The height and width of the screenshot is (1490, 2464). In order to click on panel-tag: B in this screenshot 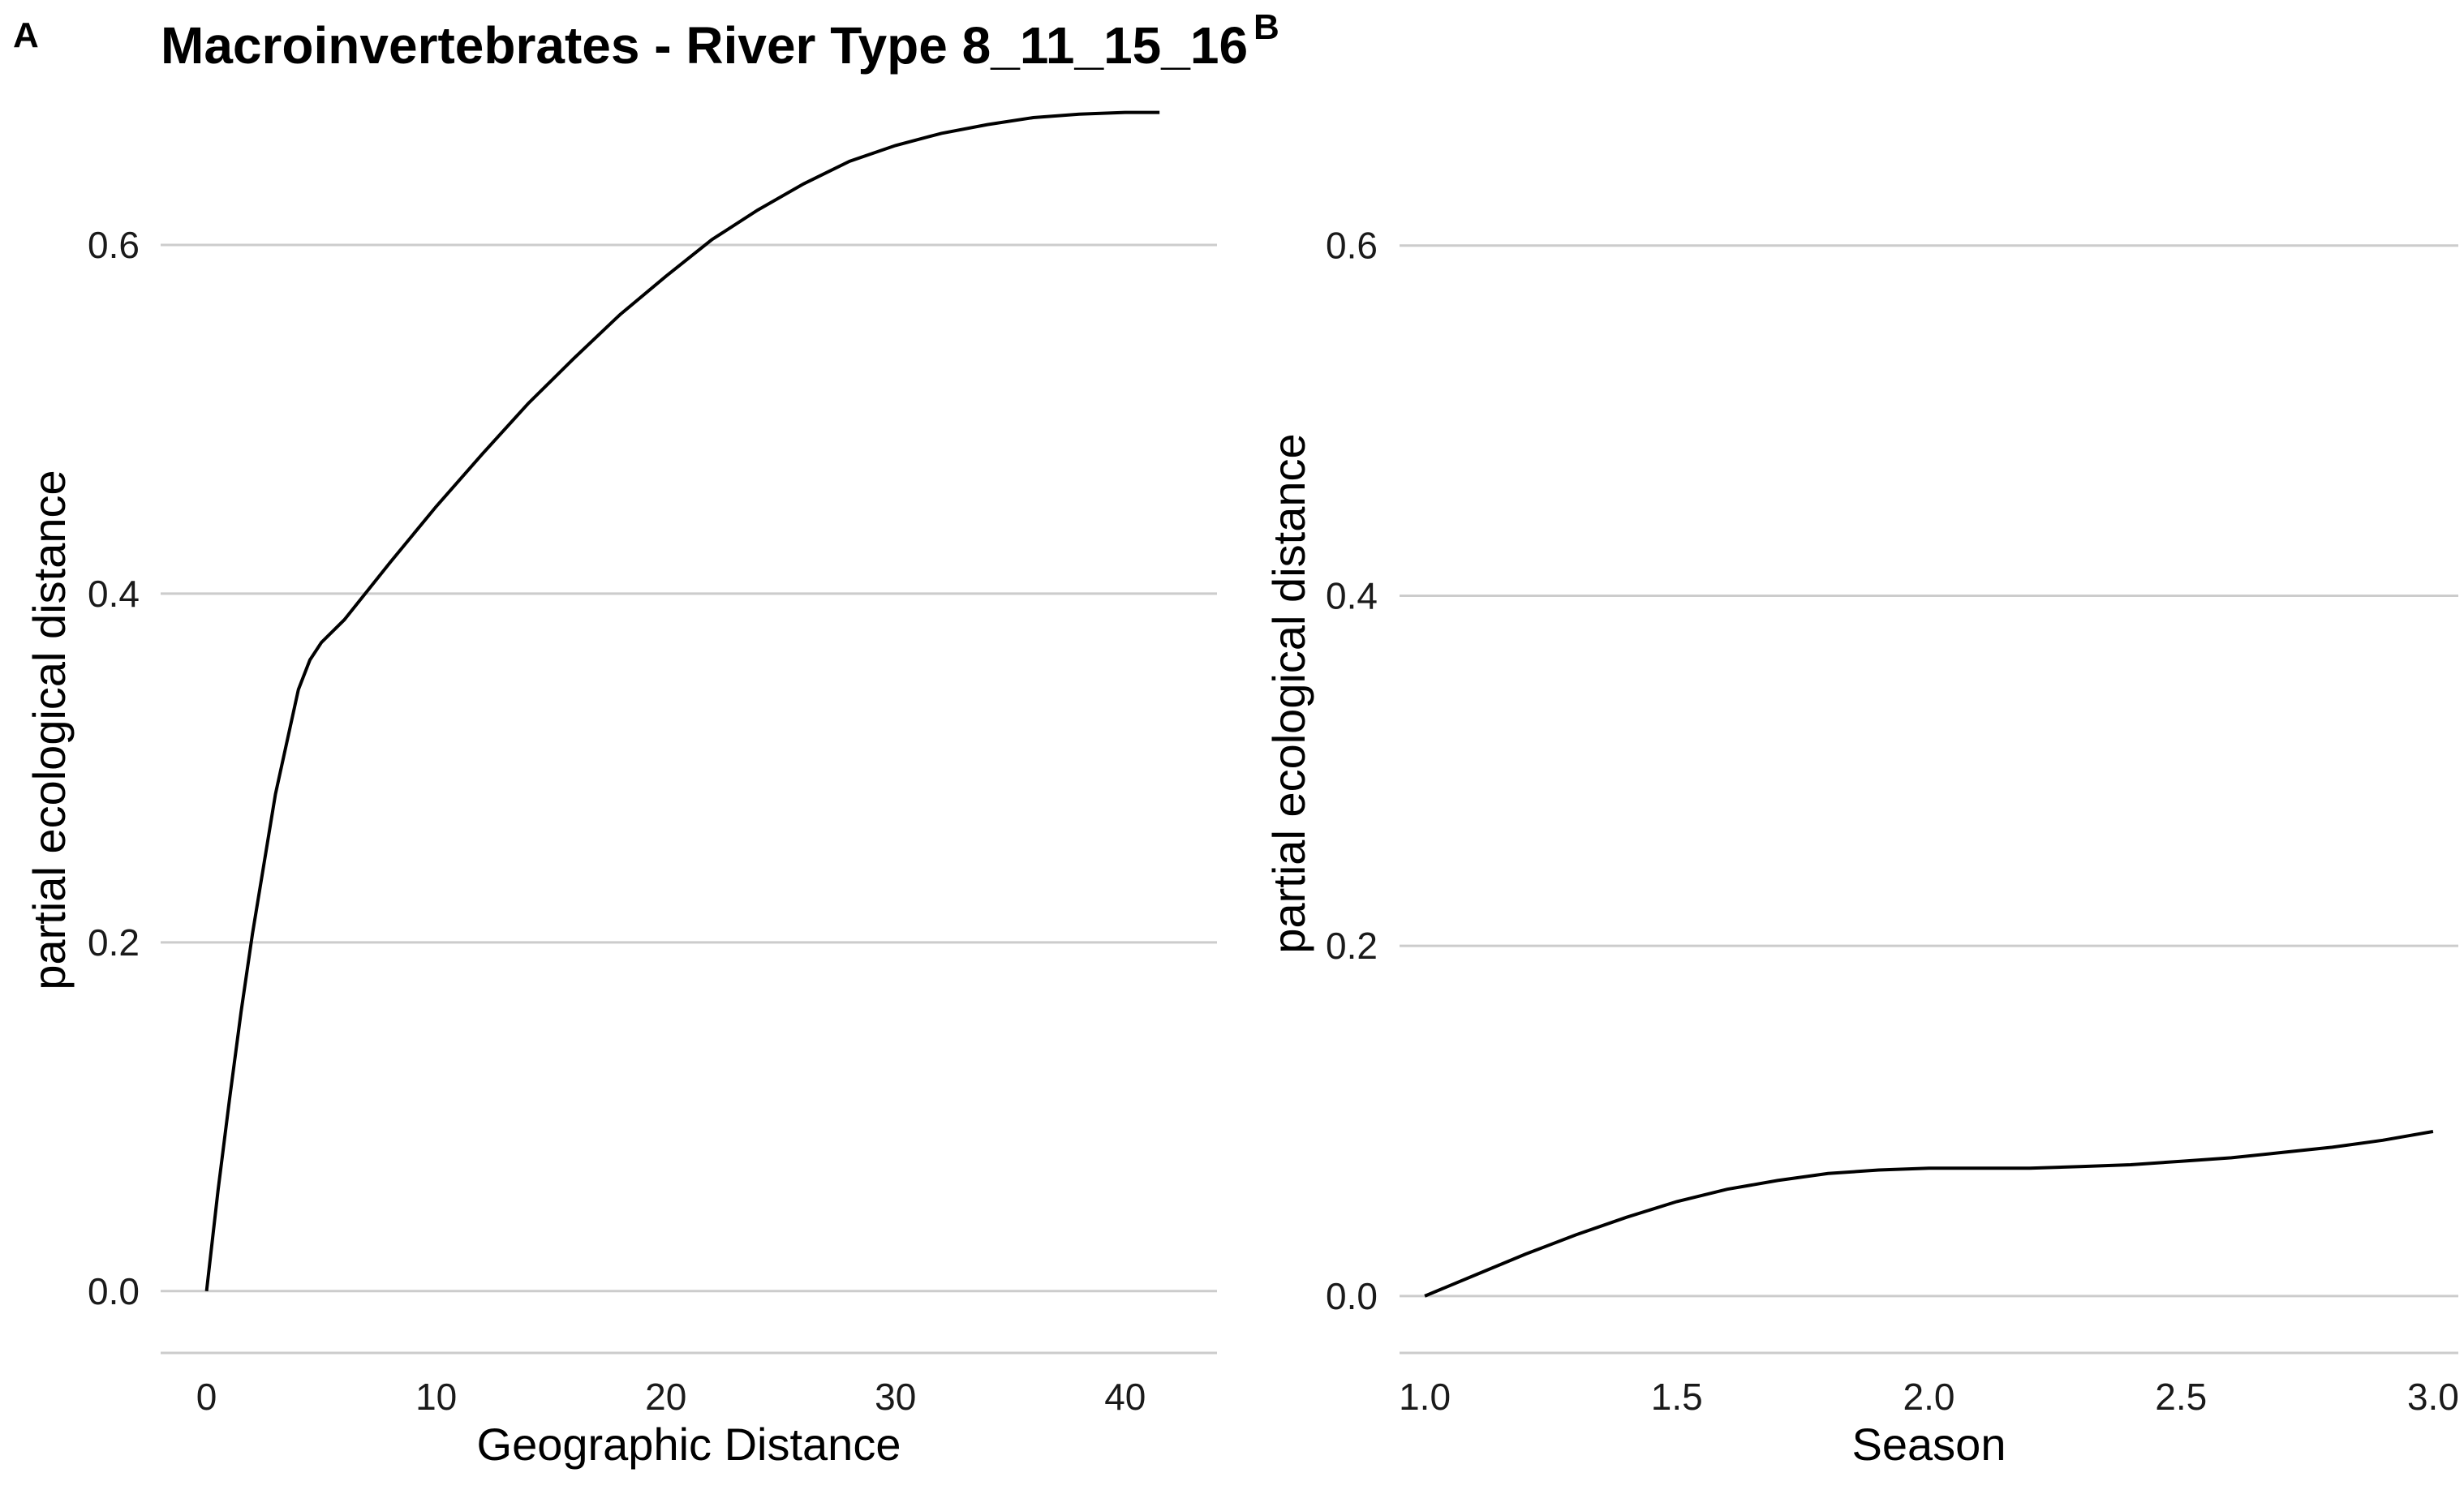, I will do `click(1266, 27)`.